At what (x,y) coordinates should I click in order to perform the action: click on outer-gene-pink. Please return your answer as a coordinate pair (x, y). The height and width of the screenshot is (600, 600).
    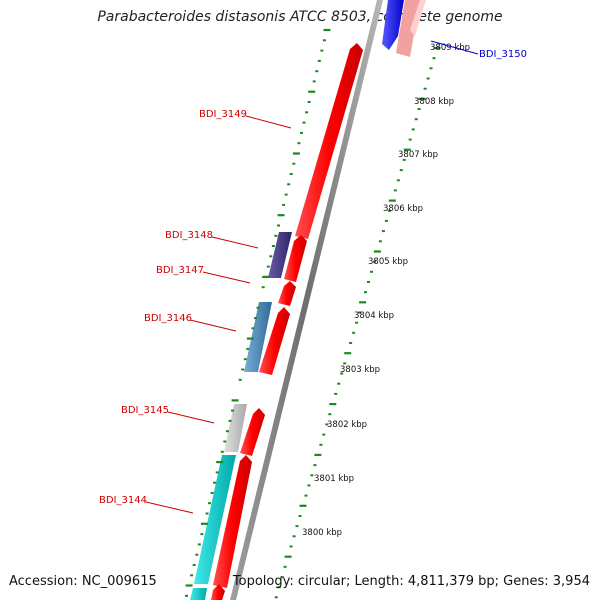
    Looking at the image, I should click on (408, 28).